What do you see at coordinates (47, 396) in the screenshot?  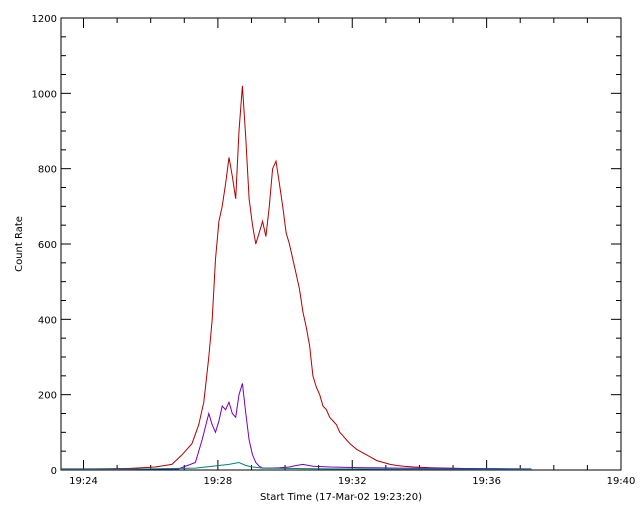 I see `y-tick-label: 200` at bounding box center [47, 396].